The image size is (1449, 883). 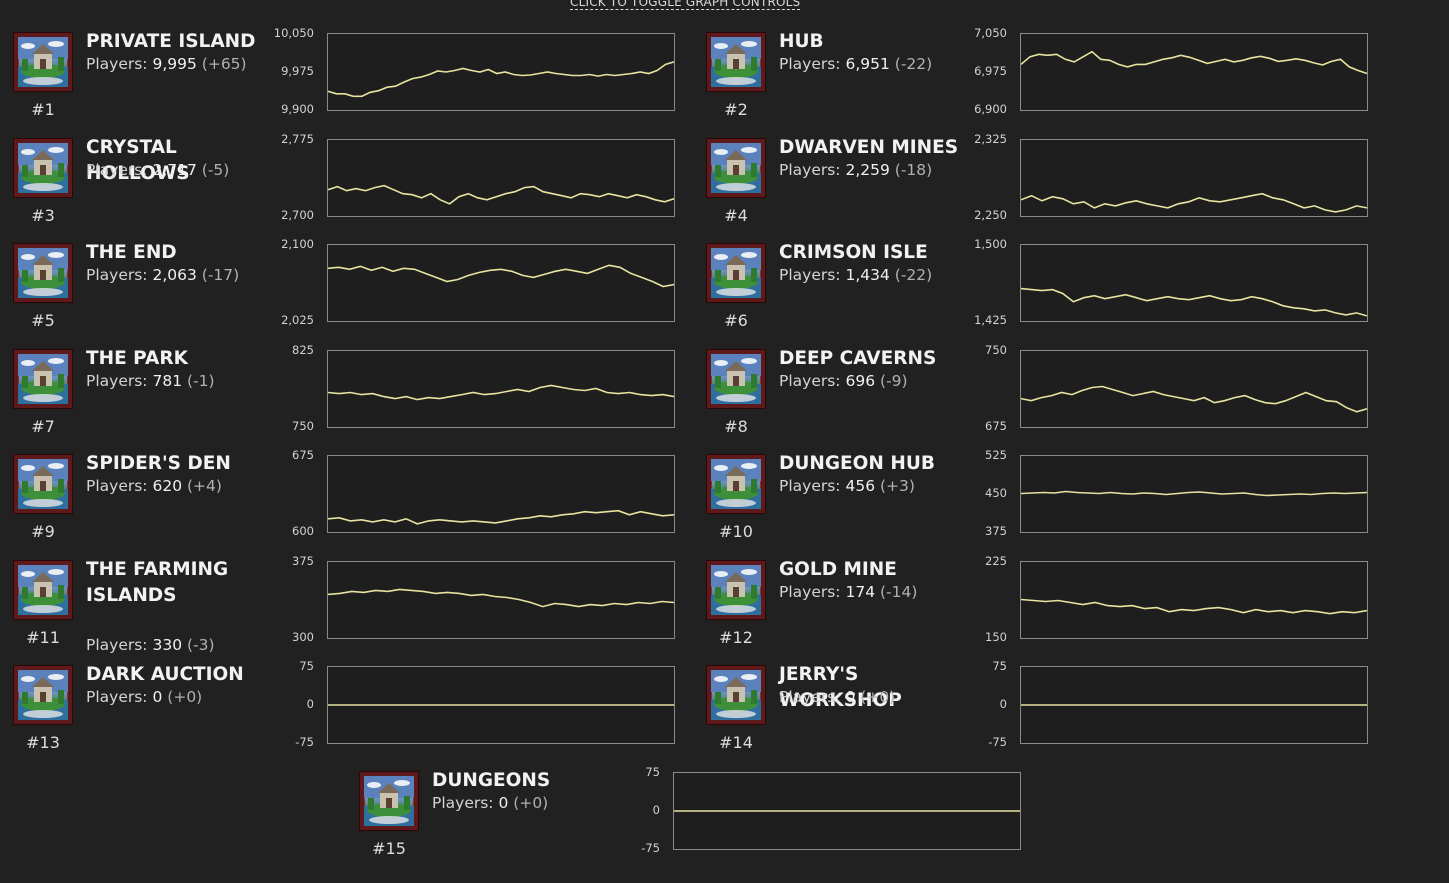 I want to click on player-count: 0, so click(x=157, y=697).